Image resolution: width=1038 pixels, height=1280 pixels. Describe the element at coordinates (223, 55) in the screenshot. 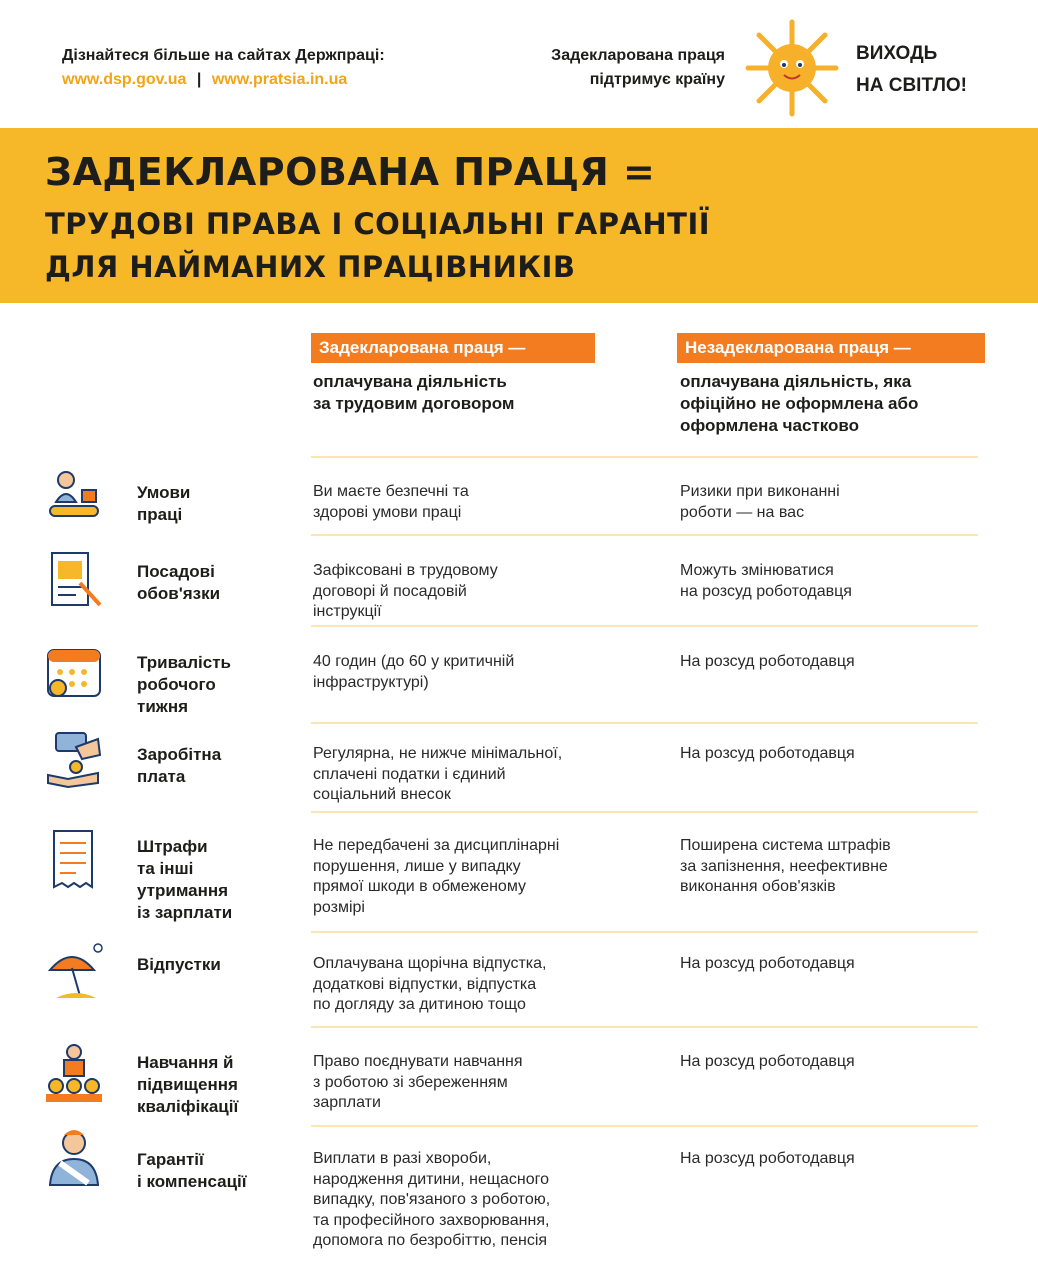

I see `learn-more-text: Дізнайтеся більше на сайтах Держпраці:` at that location.